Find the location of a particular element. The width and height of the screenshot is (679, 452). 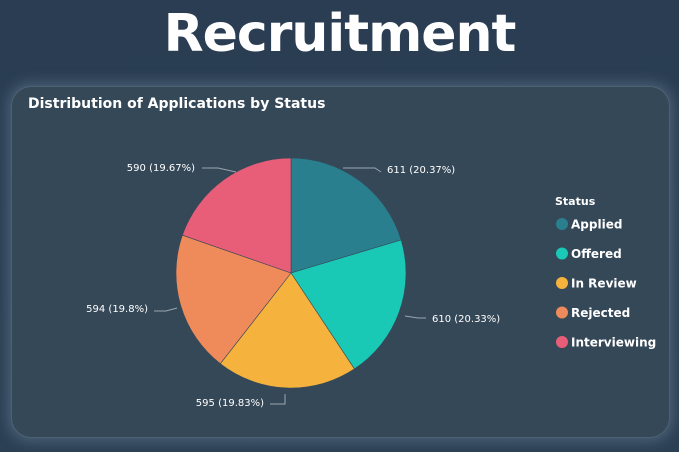

pie-slice-applied is located at coordinates (346, 215).